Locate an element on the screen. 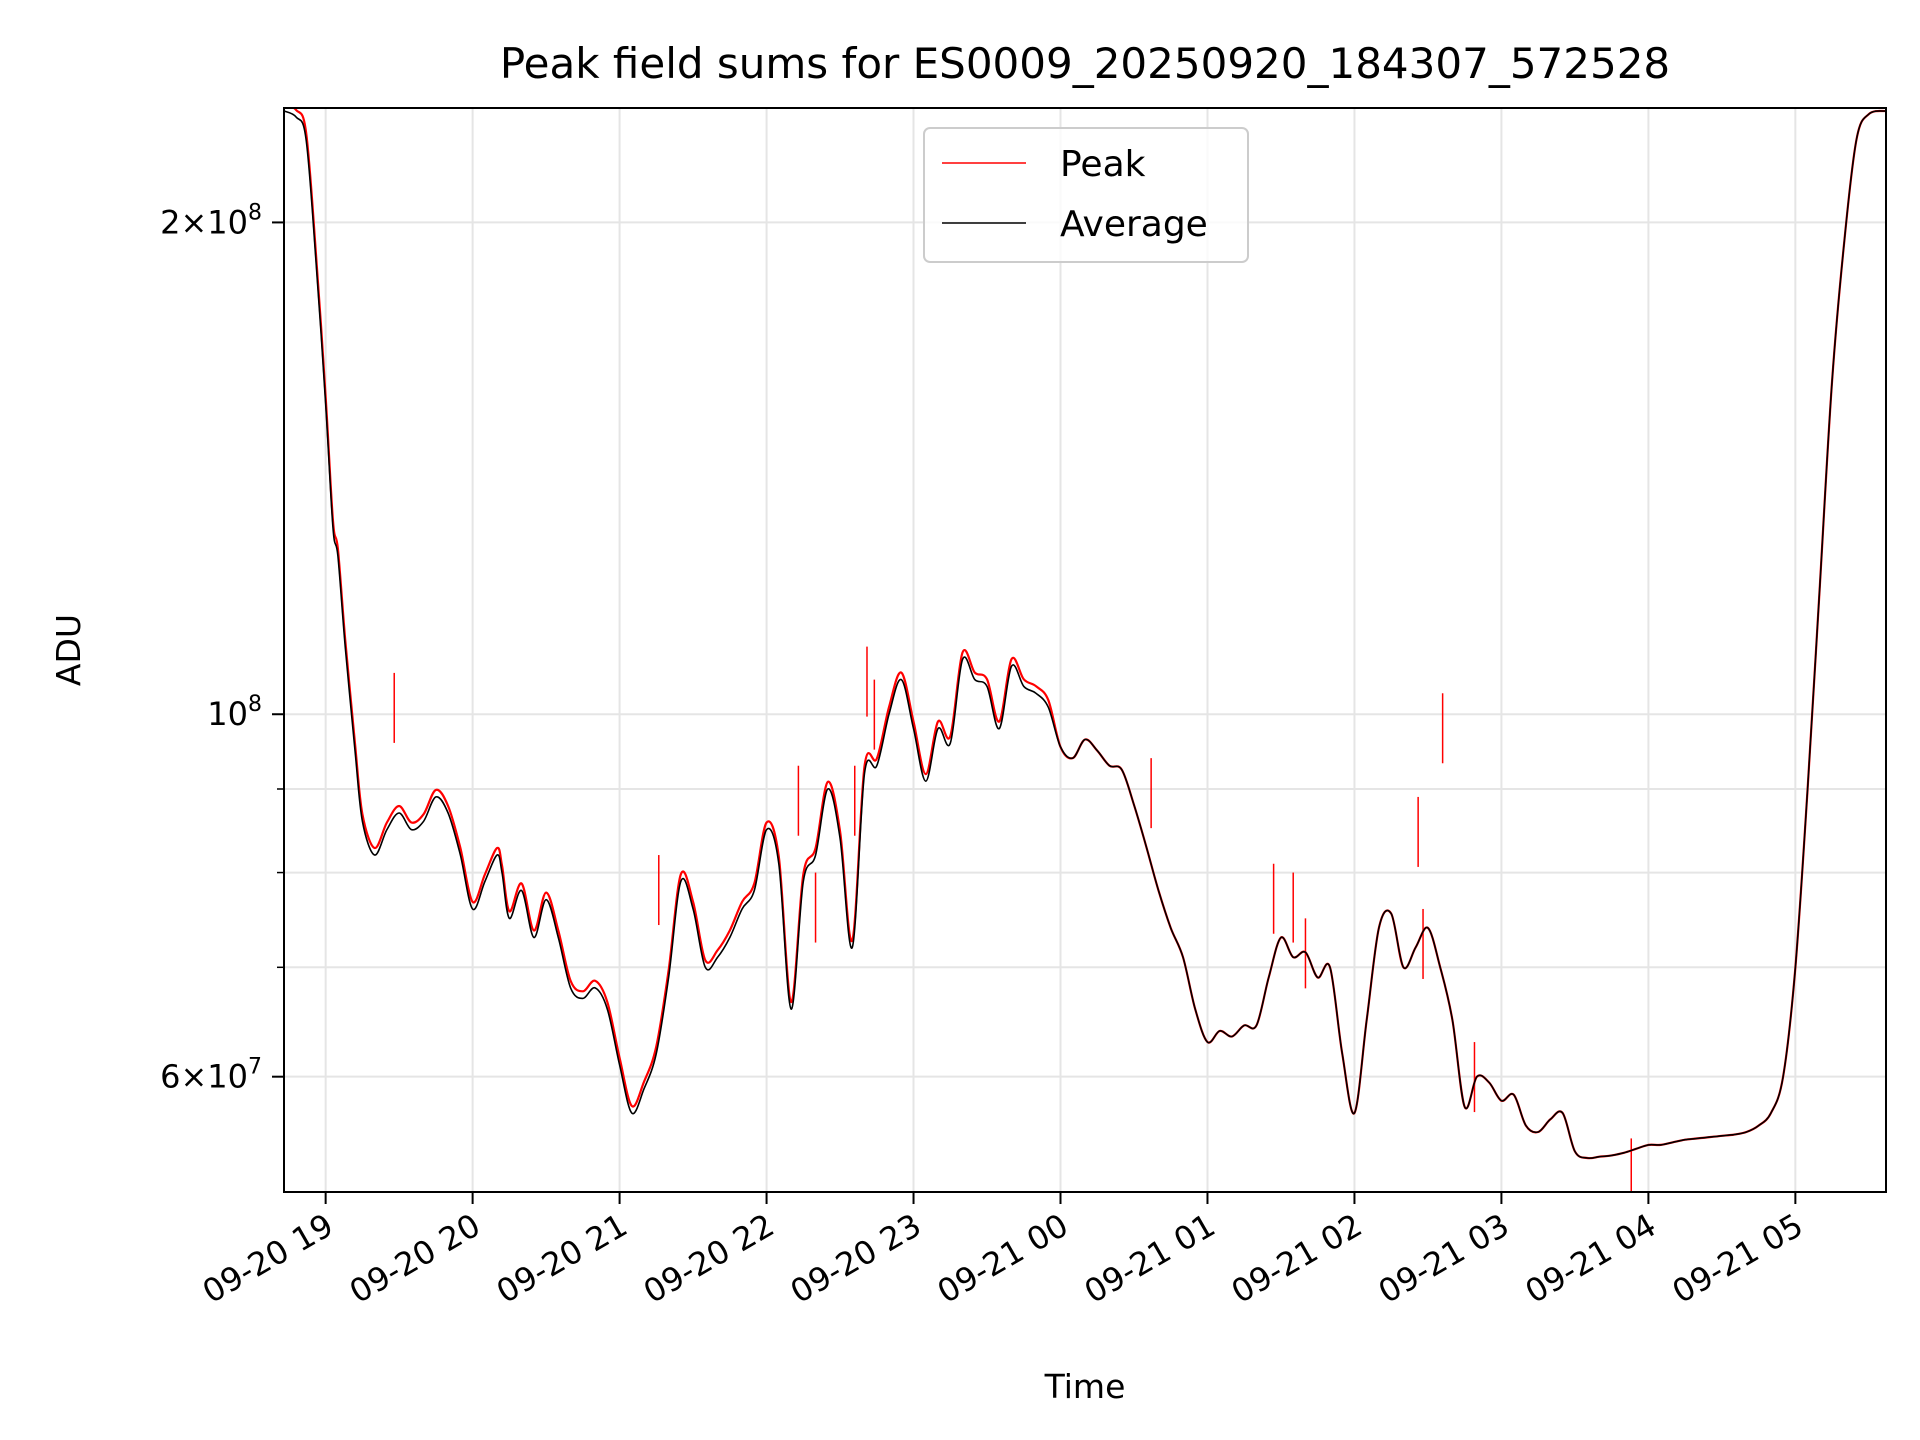 The image size is (1920, 1440). legend: Peak Average is located at coordinates (1086, 195).